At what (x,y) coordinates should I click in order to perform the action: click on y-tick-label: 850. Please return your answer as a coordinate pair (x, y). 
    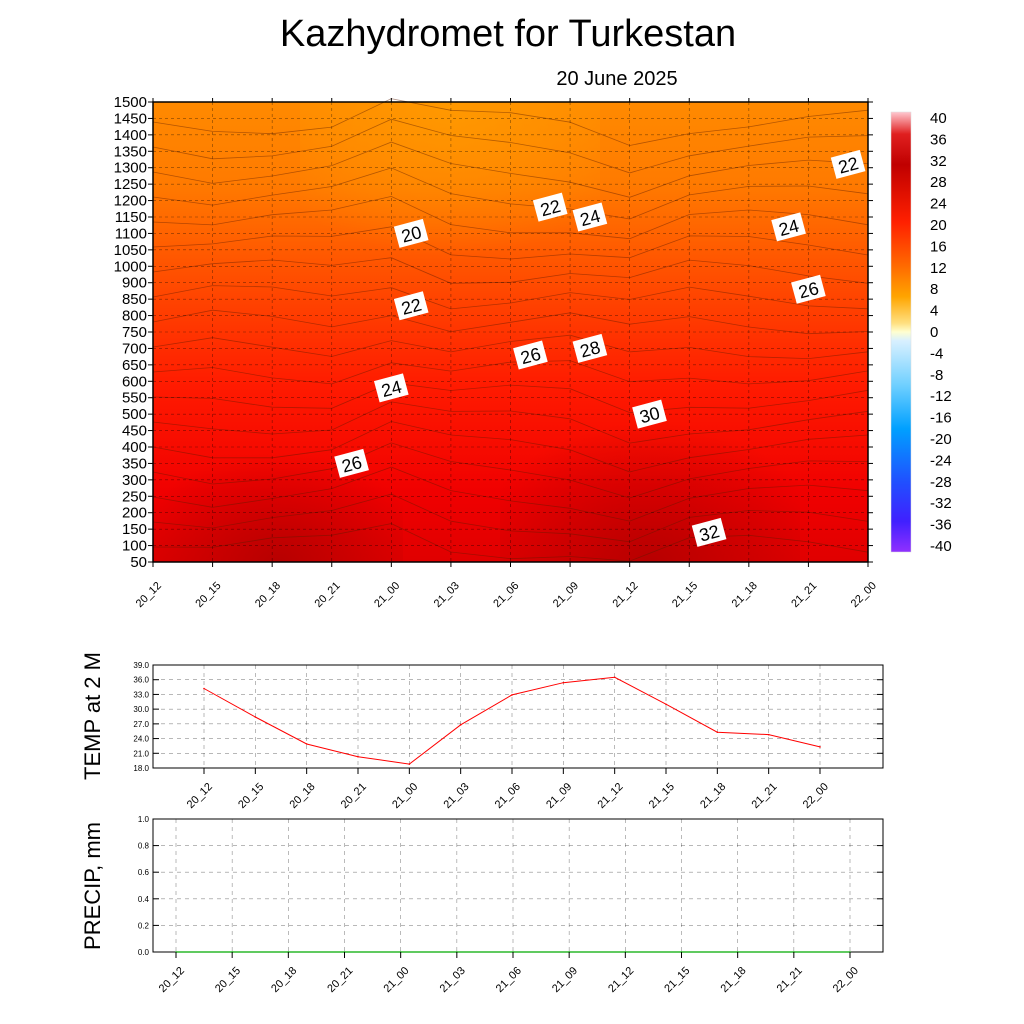
    Looking at the image, I should click on (134, 299).